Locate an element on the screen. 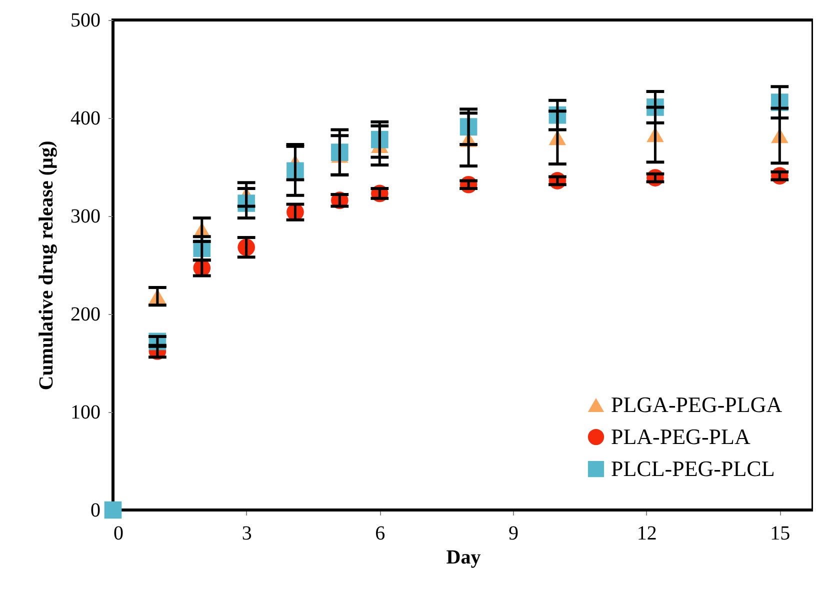  x-axis-title: Day is located at coordinates (463, 557).